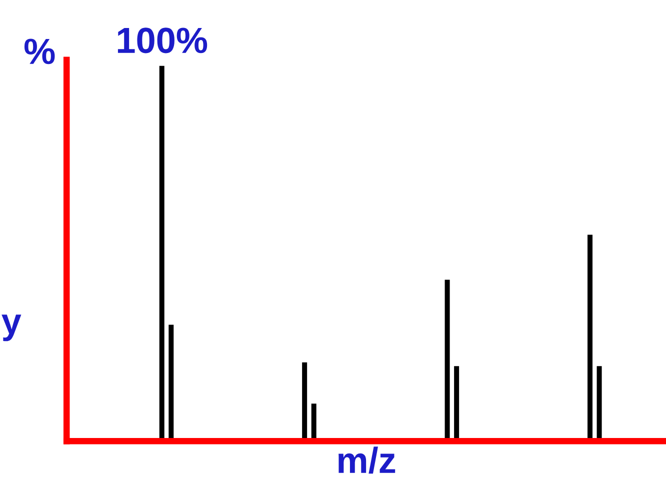 The width and height of the screenshot is (666, 499). I want to click on y-axis-title: %, so click(39, 51).